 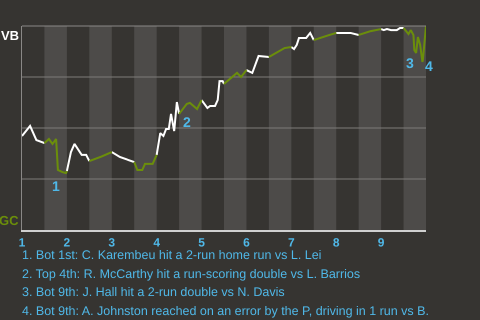 I want to click on annotation: 4, so click(x=429, y=66).